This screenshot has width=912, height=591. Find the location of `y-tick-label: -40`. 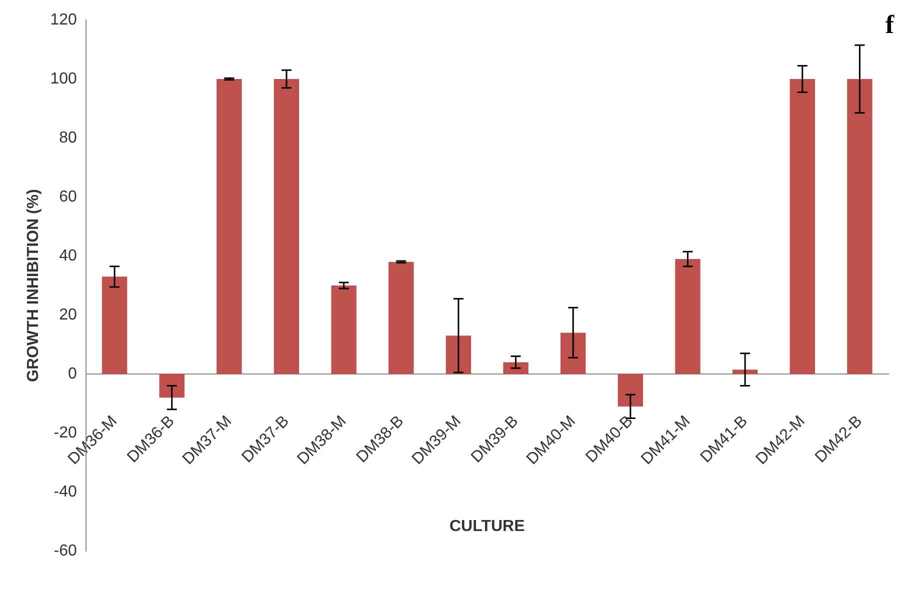

y-tick-label: -40 is located at coordinates (65, 491).